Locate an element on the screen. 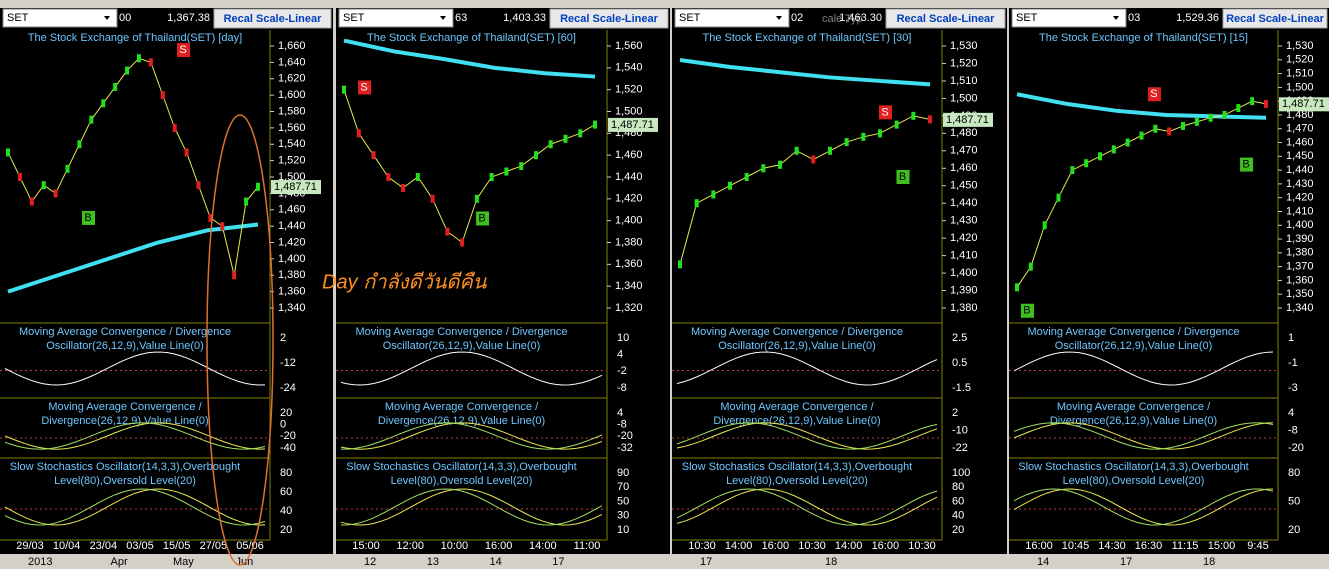  time-label: 14:30 is located at coordinates (1112, 546).